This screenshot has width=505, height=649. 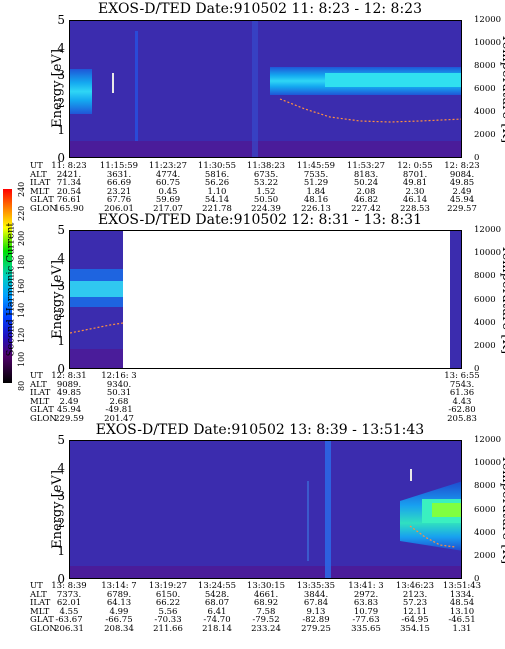 What do you see at coordinates (462, 603) in the screenshot?
I see `orbit-cell: 48.54` at bounding box center [462, 603].